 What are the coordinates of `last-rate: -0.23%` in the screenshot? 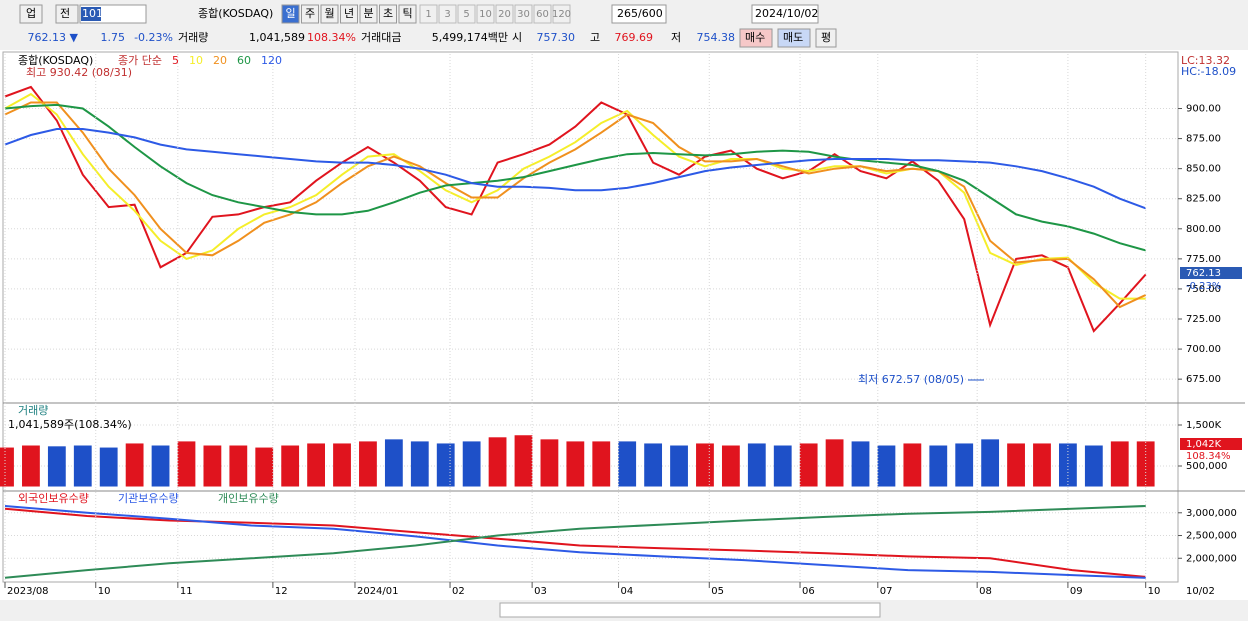 It's located at (1203, 286).